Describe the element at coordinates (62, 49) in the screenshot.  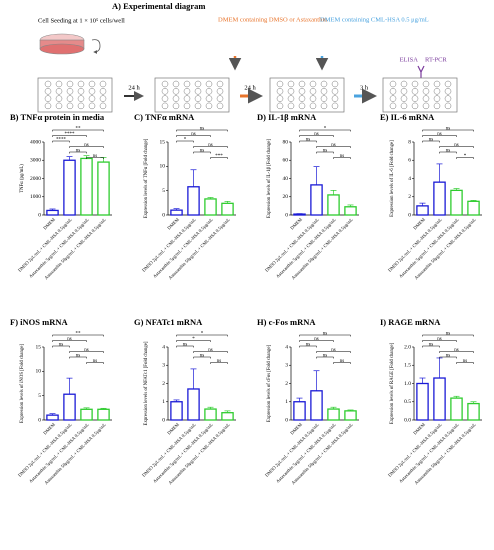
I see `dish-base` at that location.